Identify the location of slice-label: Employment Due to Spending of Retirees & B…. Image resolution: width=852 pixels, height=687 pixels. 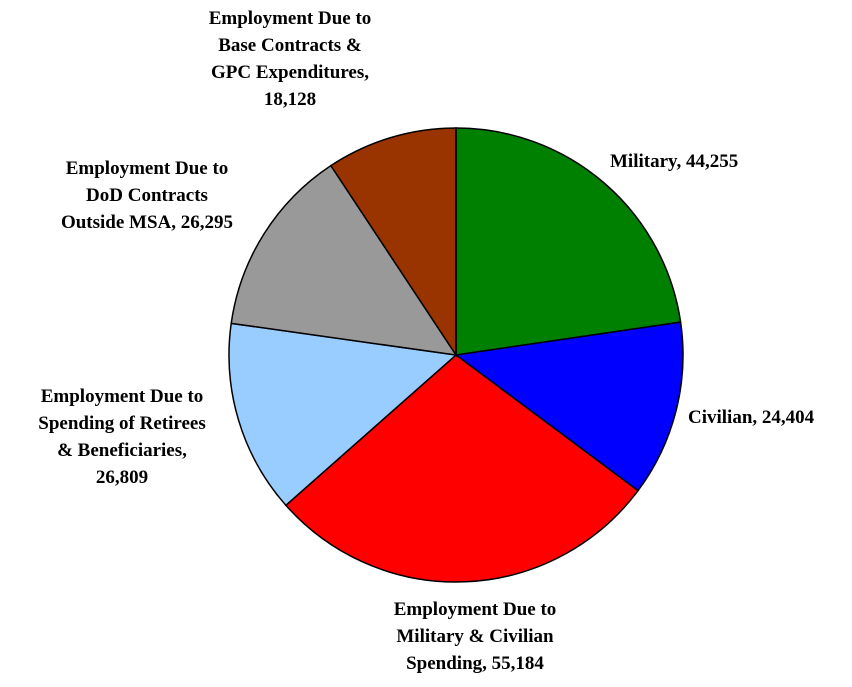
(121, 437).